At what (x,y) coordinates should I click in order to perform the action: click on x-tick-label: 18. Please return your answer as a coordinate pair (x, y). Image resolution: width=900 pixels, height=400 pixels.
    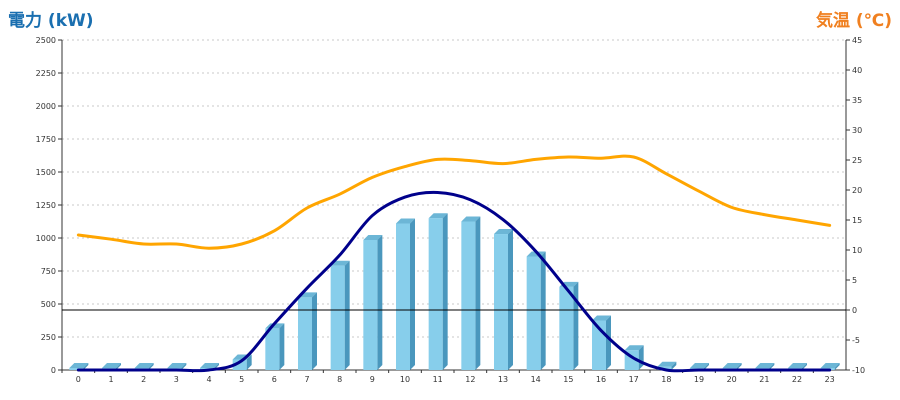
    Looking at the image, I should click on (666, 379).